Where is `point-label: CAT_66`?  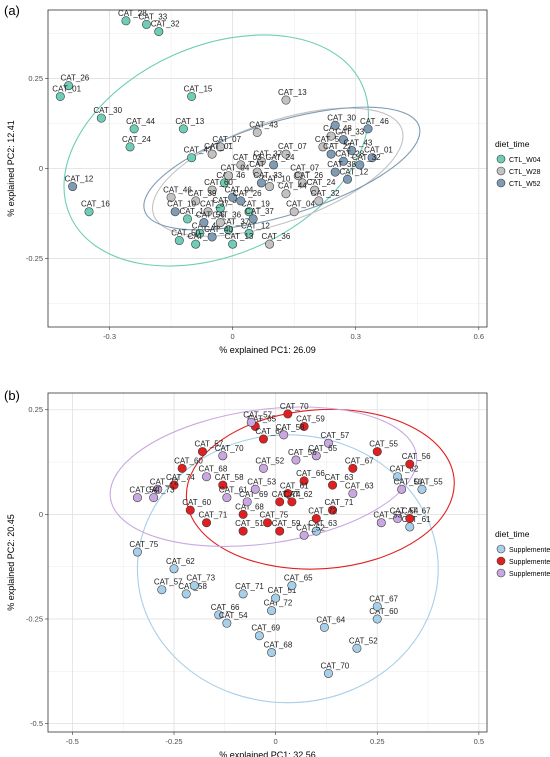
point-label: CAT_66 is located at coordinates (310, 473).